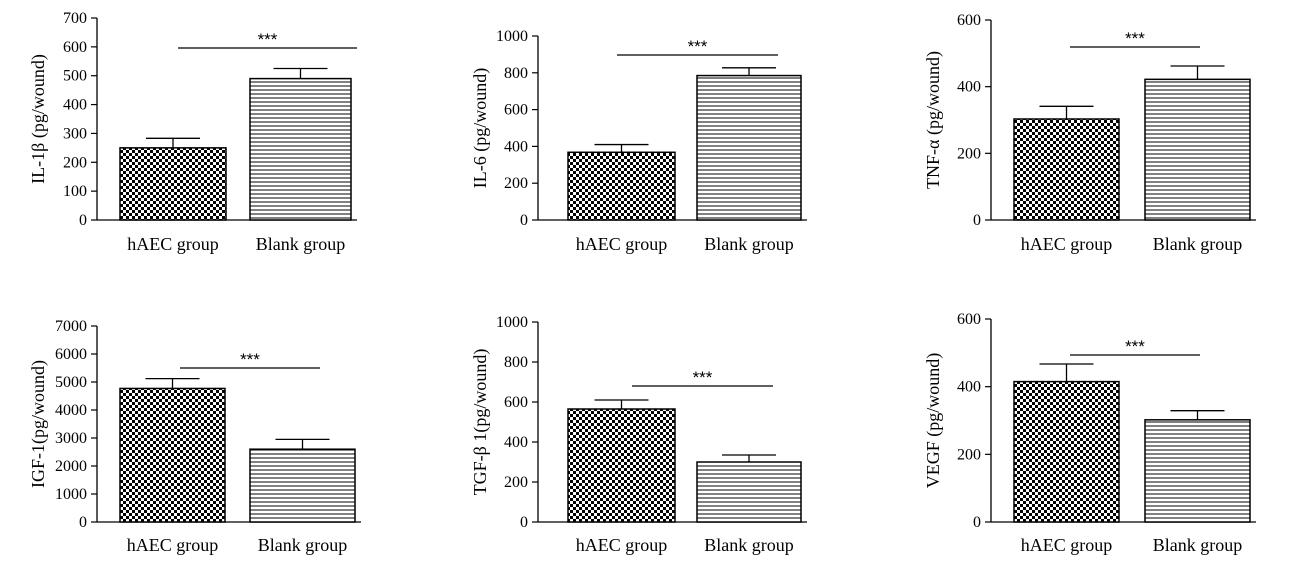  Describe the element at coordinates (71, 438) in the screenshot. I see `y-tick-label: 3000` at that location.